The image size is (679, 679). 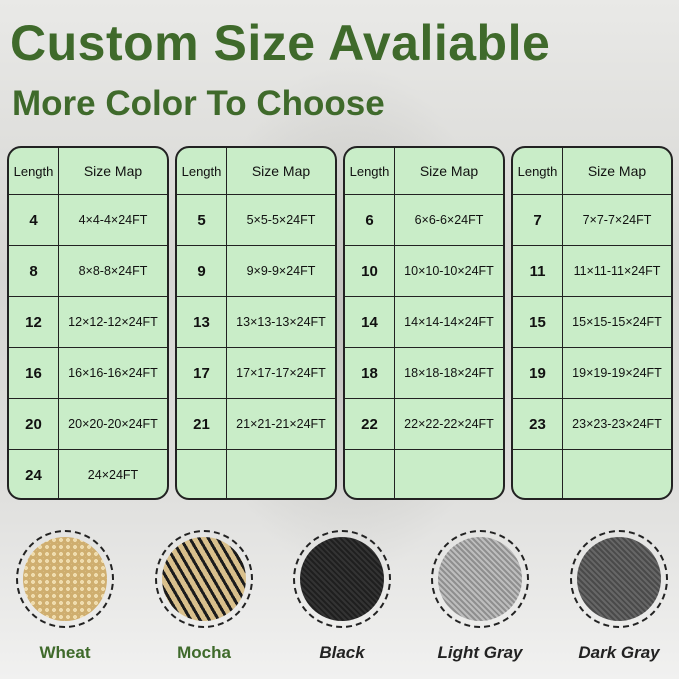 What do you see at coordinates (34, 322) in the screenshot?
I see `length-cell: 12` at bounding box center [34, 322].